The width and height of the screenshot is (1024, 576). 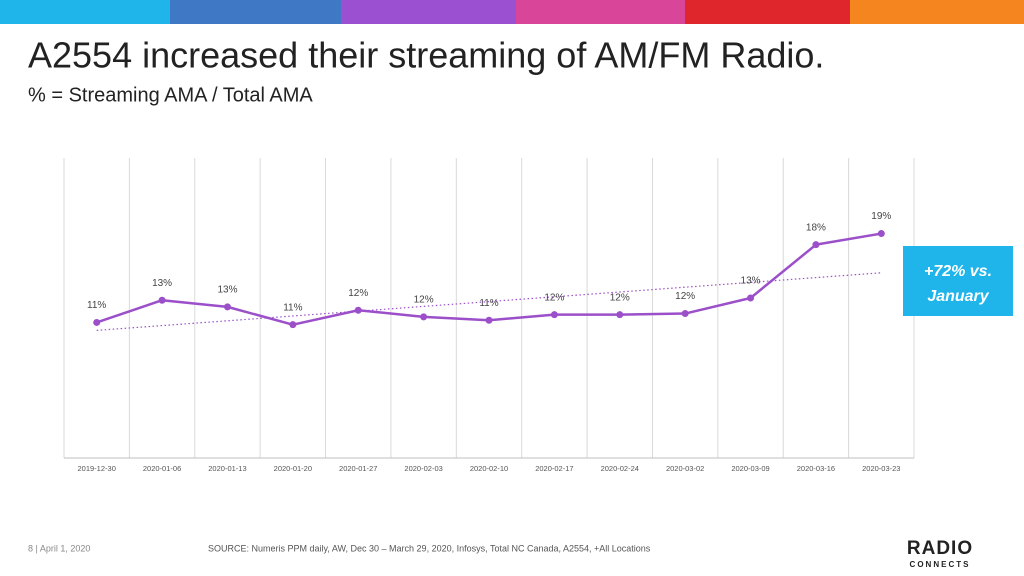 What do you see at coordinates (958, 271) in the screenshot?
I see `callout-text: +72% vs.` at bounding box center [958, 271].